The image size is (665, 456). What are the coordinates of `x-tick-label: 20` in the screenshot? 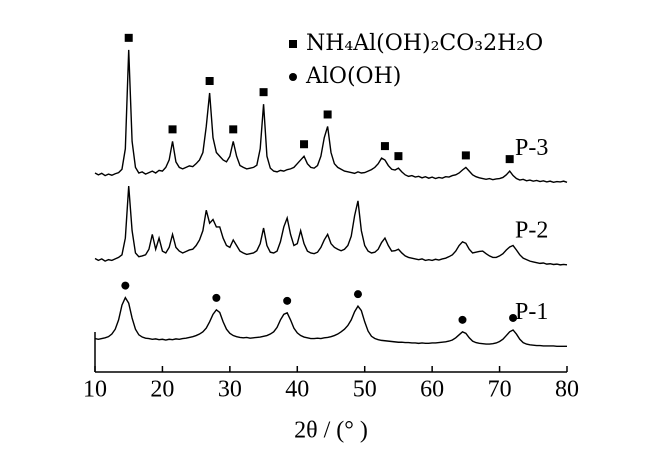 It's located at (162, 390).